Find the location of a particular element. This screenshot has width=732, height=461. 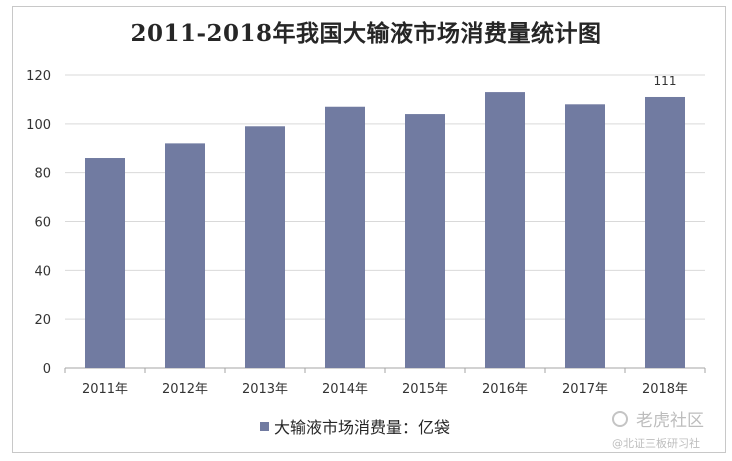

x-tick-label: 2011年 is located at coordinates (105, 389).